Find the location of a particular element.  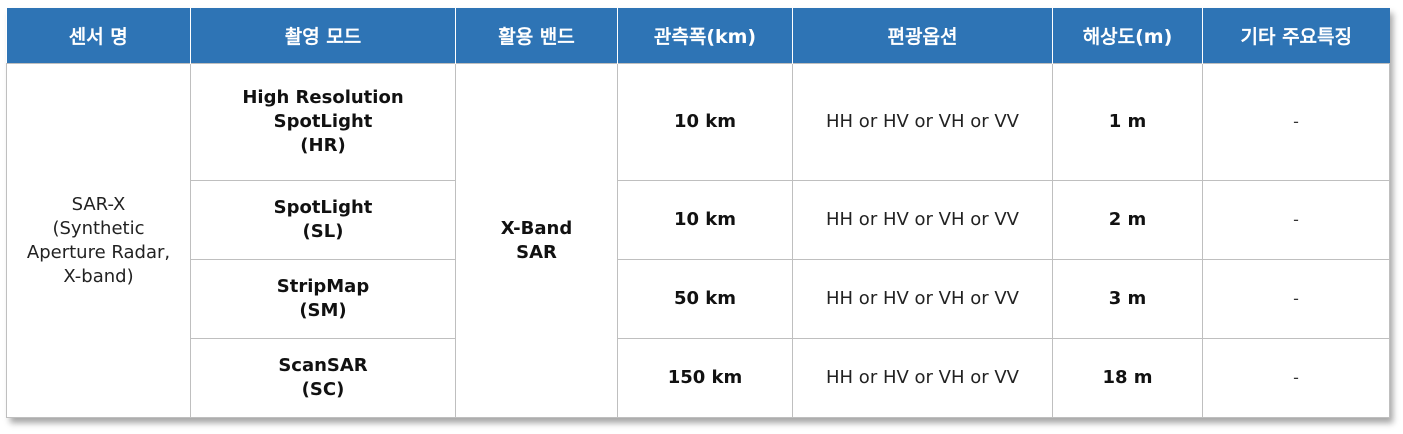

resolution-cell: 1 m is located at coordinates (1127, 122).